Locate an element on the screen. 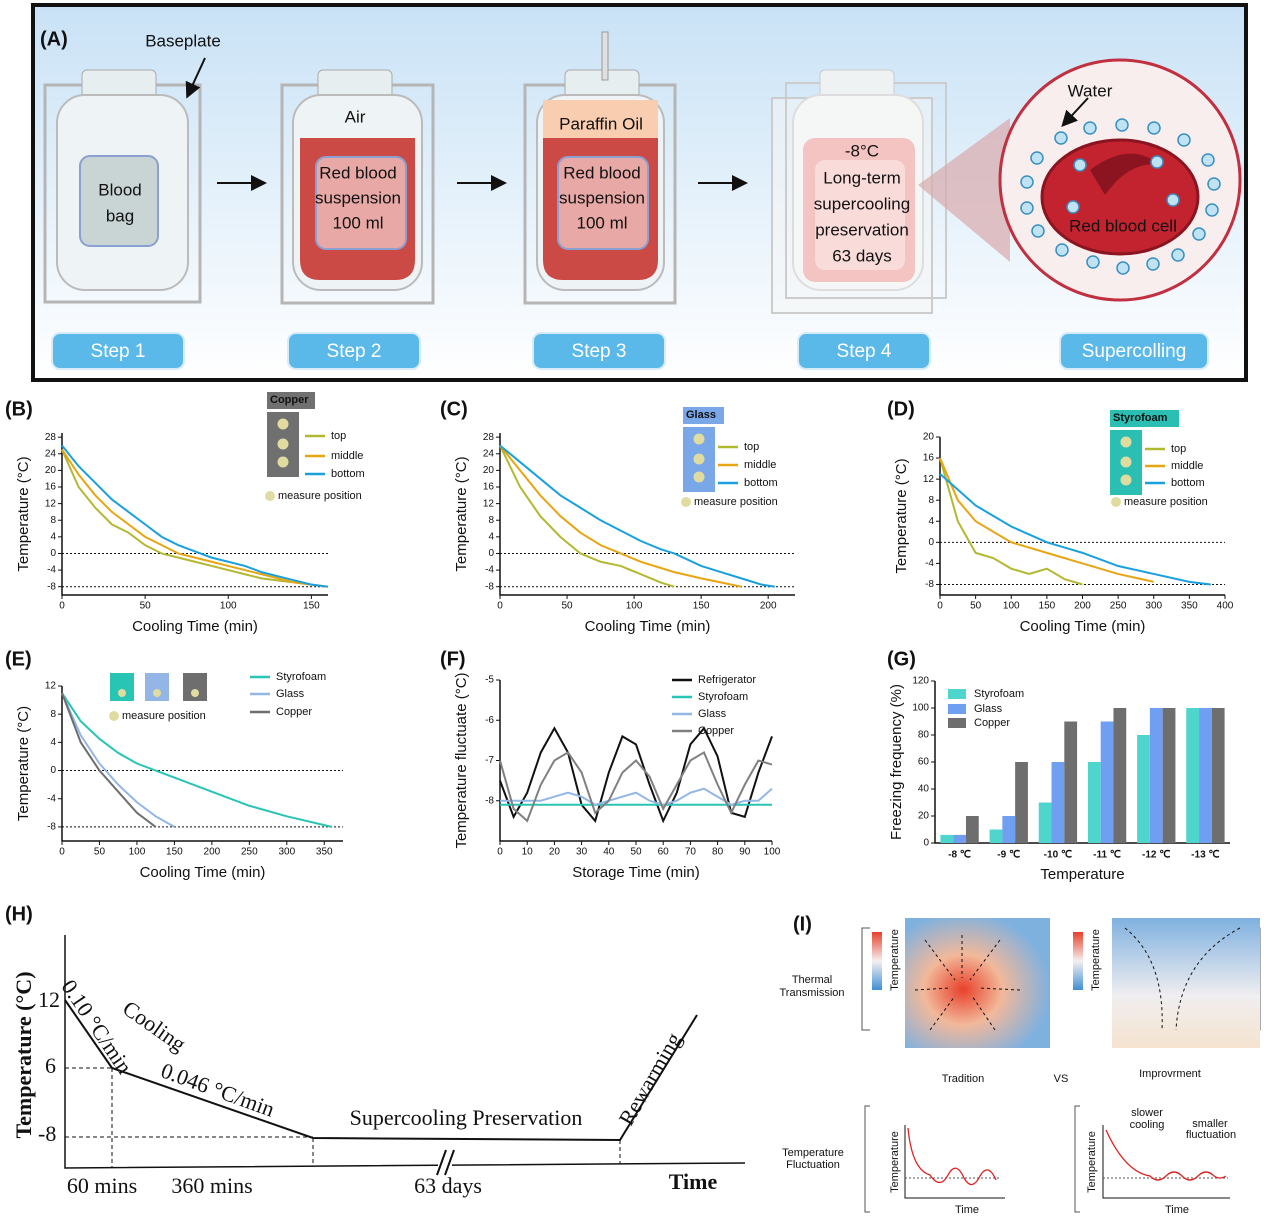 The width and height of the screenshot is (1269, 1217). label: Transmission is located at coordinates (812, 993).